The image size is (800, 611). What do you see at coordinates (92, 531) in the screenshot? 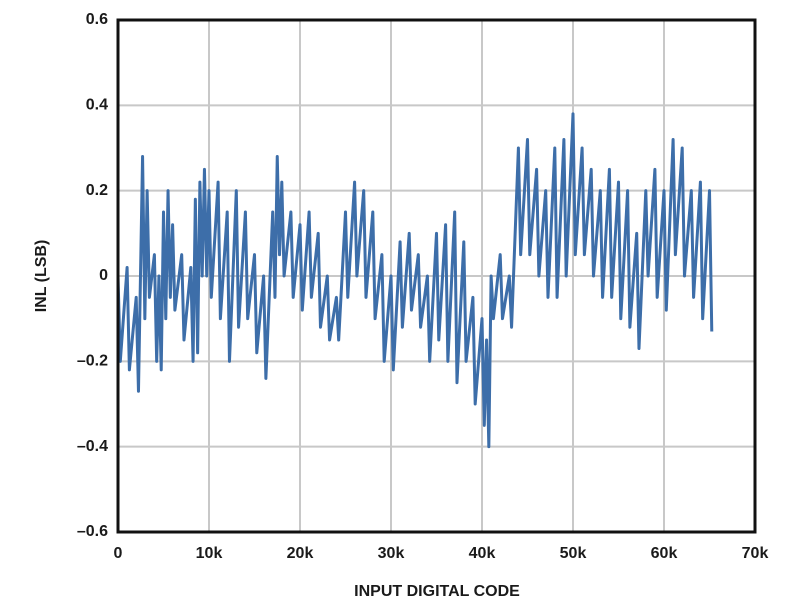
I see `y-tick-label: –0.6` at bounding box center [92, 531].